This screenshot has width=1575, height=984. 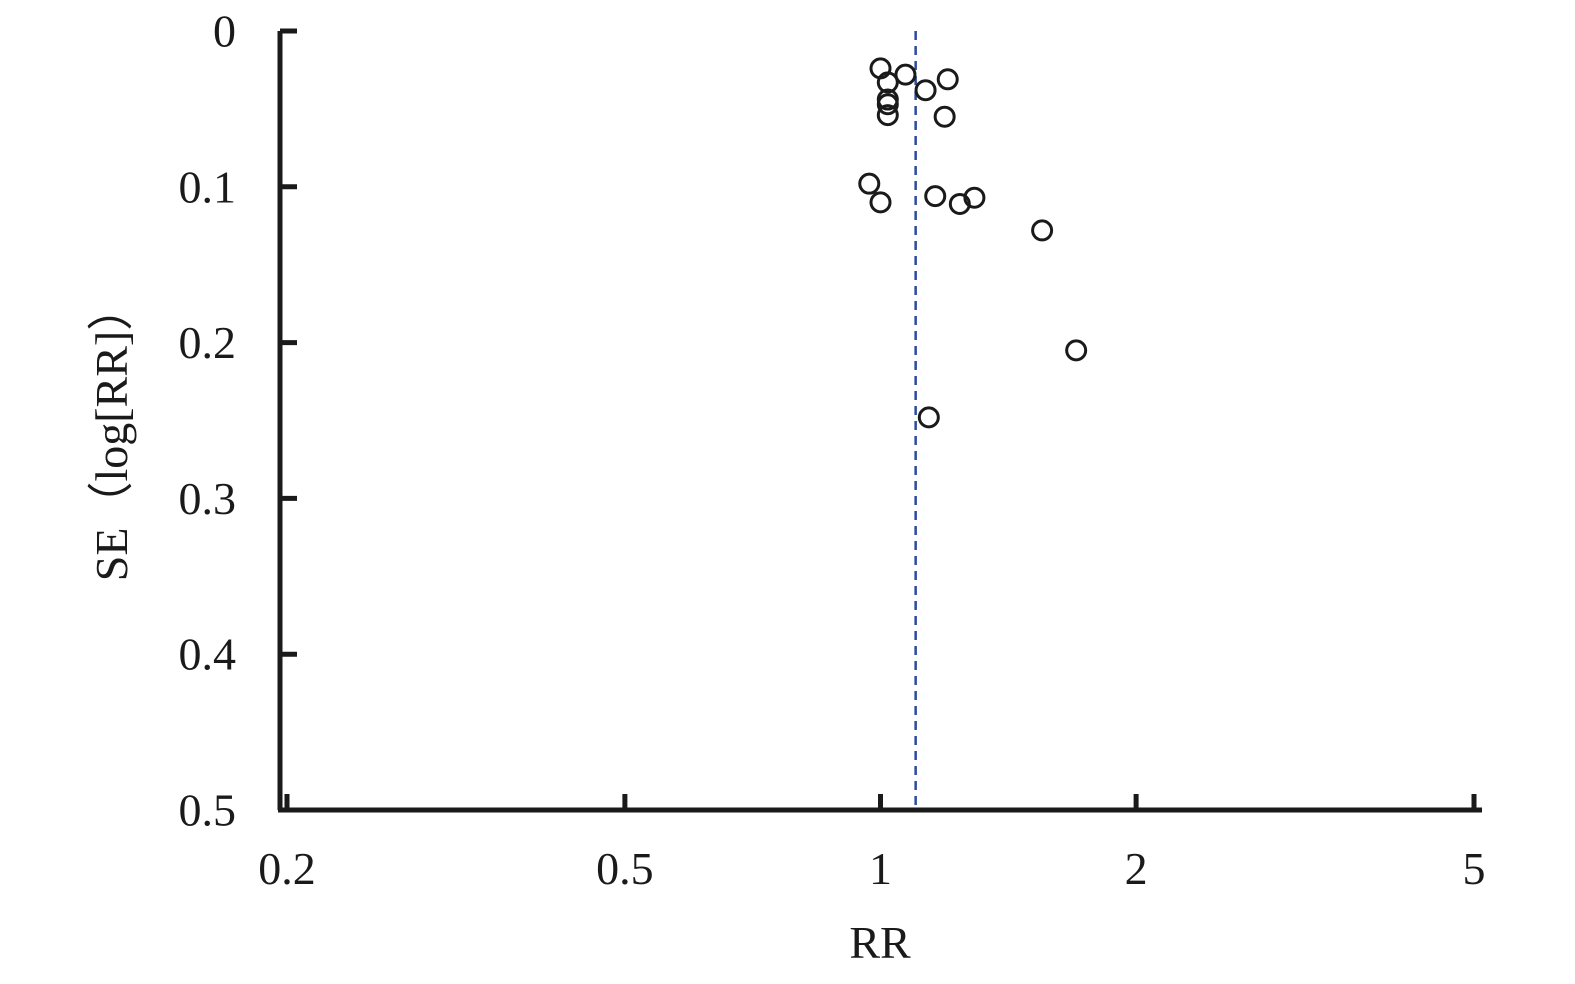 I want to click on x-axis: 0.2 0.5 1 2 5, so click(x=872, y=844).